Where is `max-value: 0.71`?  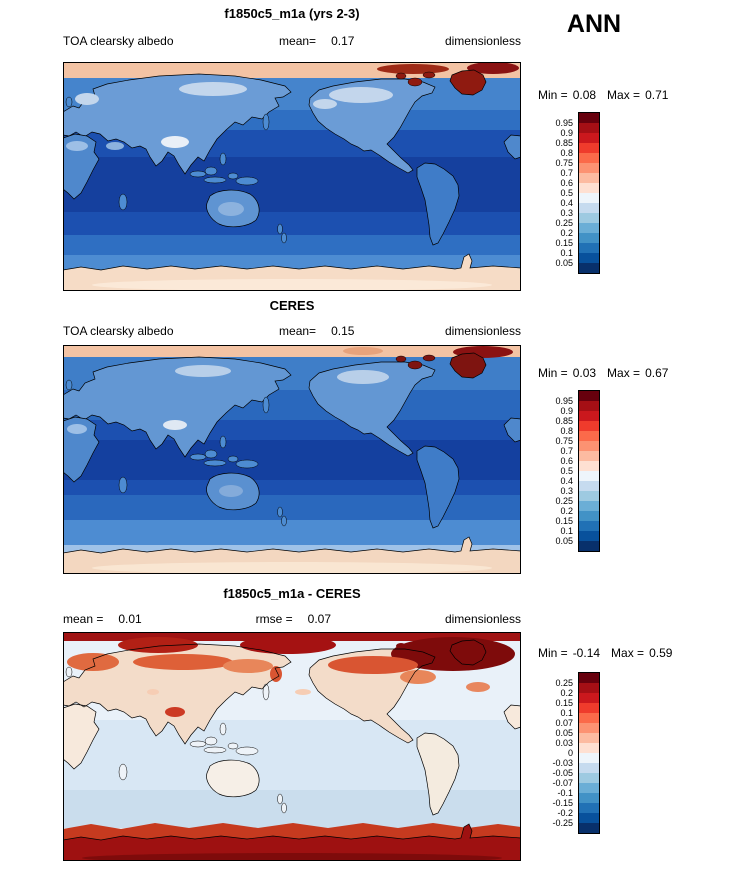
max-value: 0.71 is located at coordinates (657, 95).